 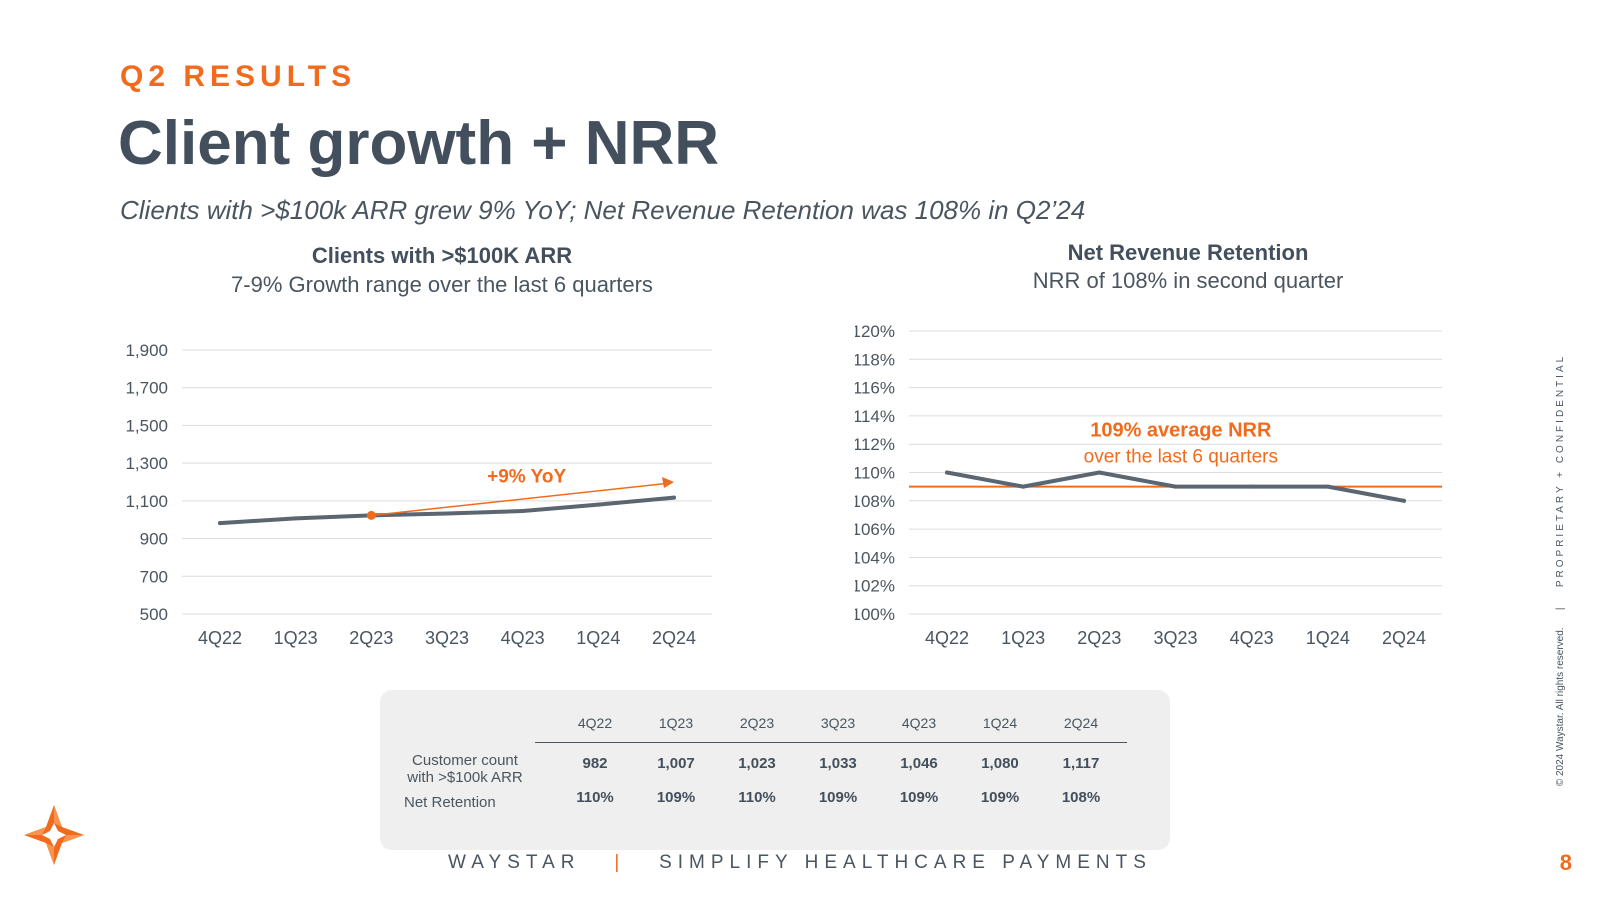 What do you see at coordinates (1081, 763) in the screenshot?
I see `table-cell: 1,117` at bounding box center [1081, 763].